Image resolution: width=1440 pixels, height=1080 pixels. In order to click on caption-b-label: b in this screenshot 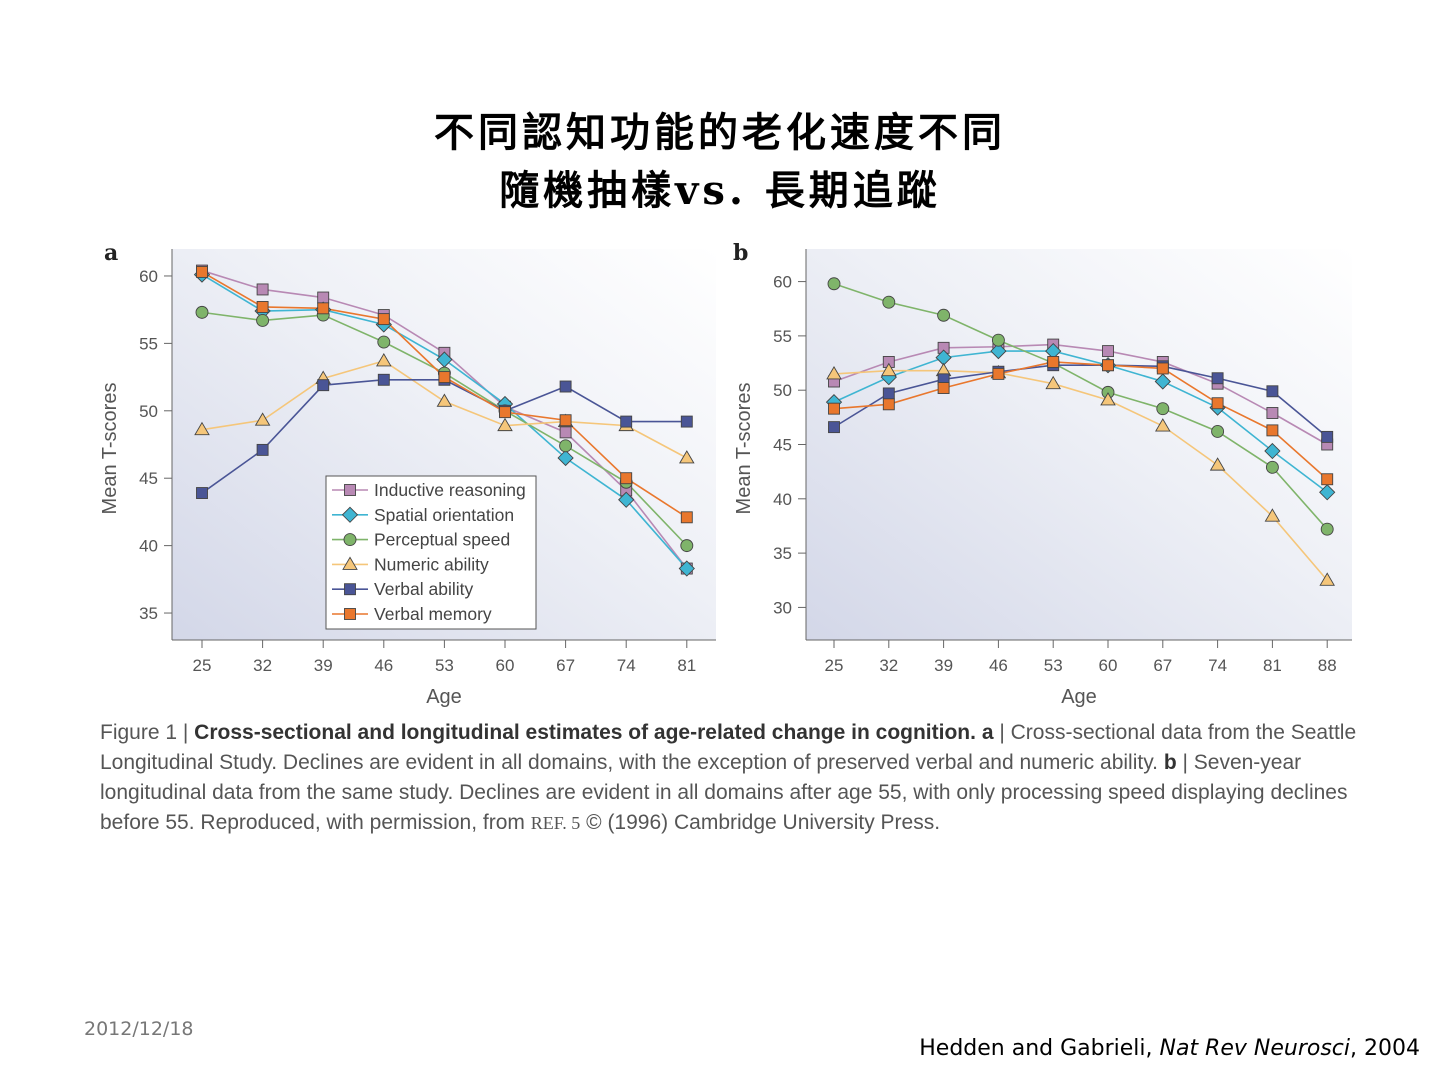, I will do `click(1170, 762)`.